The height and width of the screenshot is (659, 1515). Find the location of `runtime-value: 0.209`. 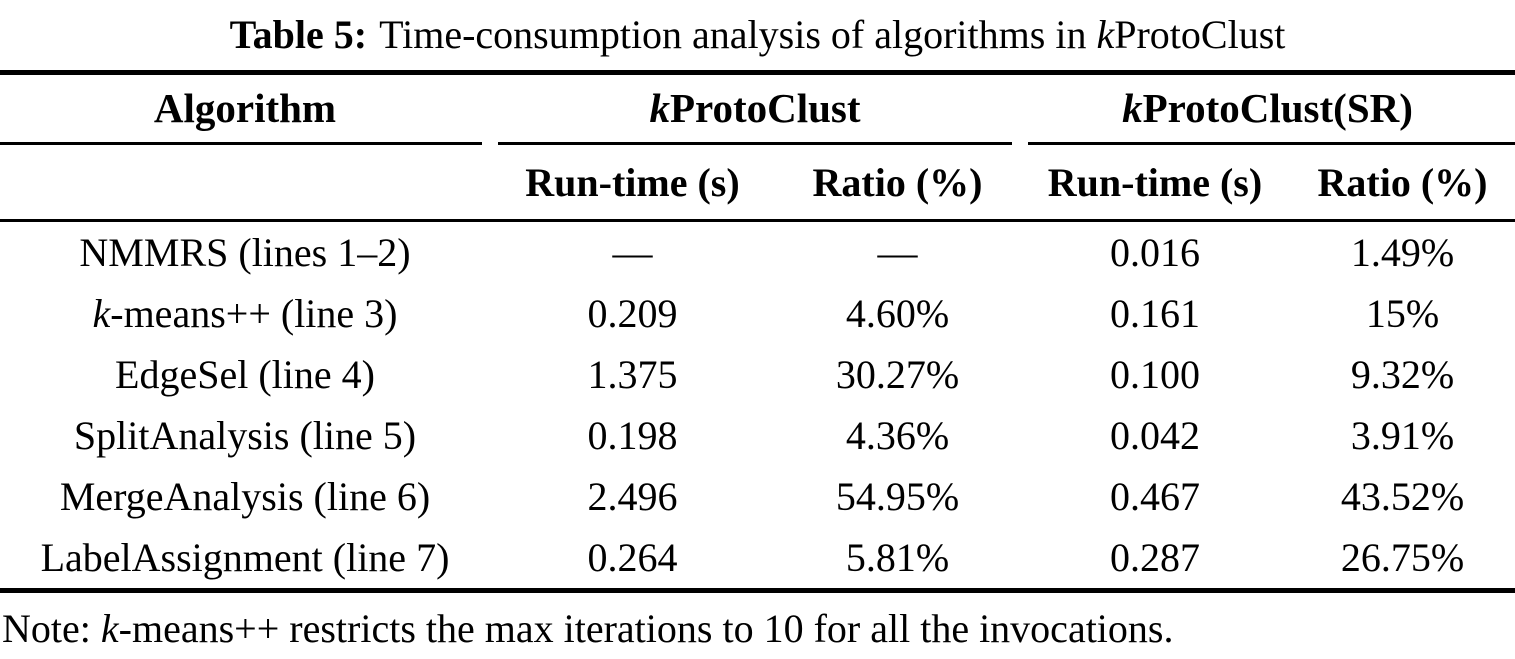

runtime-value: 0.209 is located at coordinates (632, 313).